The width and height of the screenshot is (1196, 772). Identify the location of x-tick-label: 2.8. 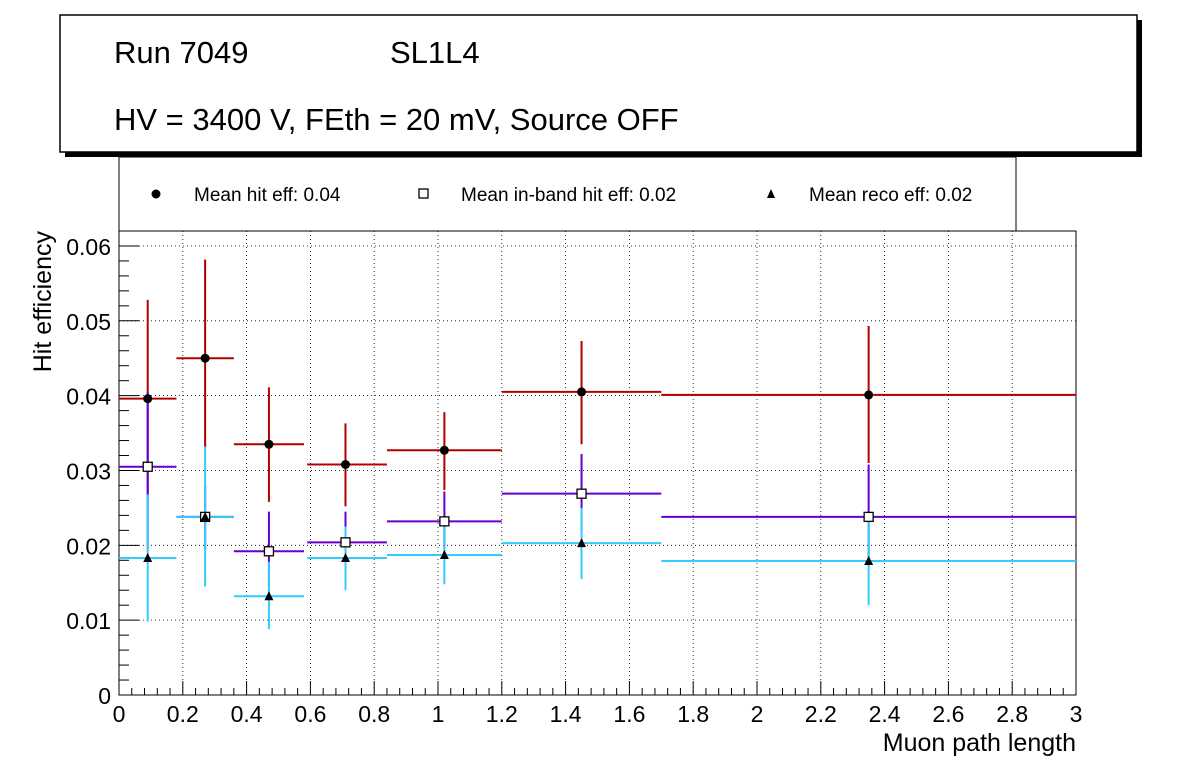
(1012, 714).